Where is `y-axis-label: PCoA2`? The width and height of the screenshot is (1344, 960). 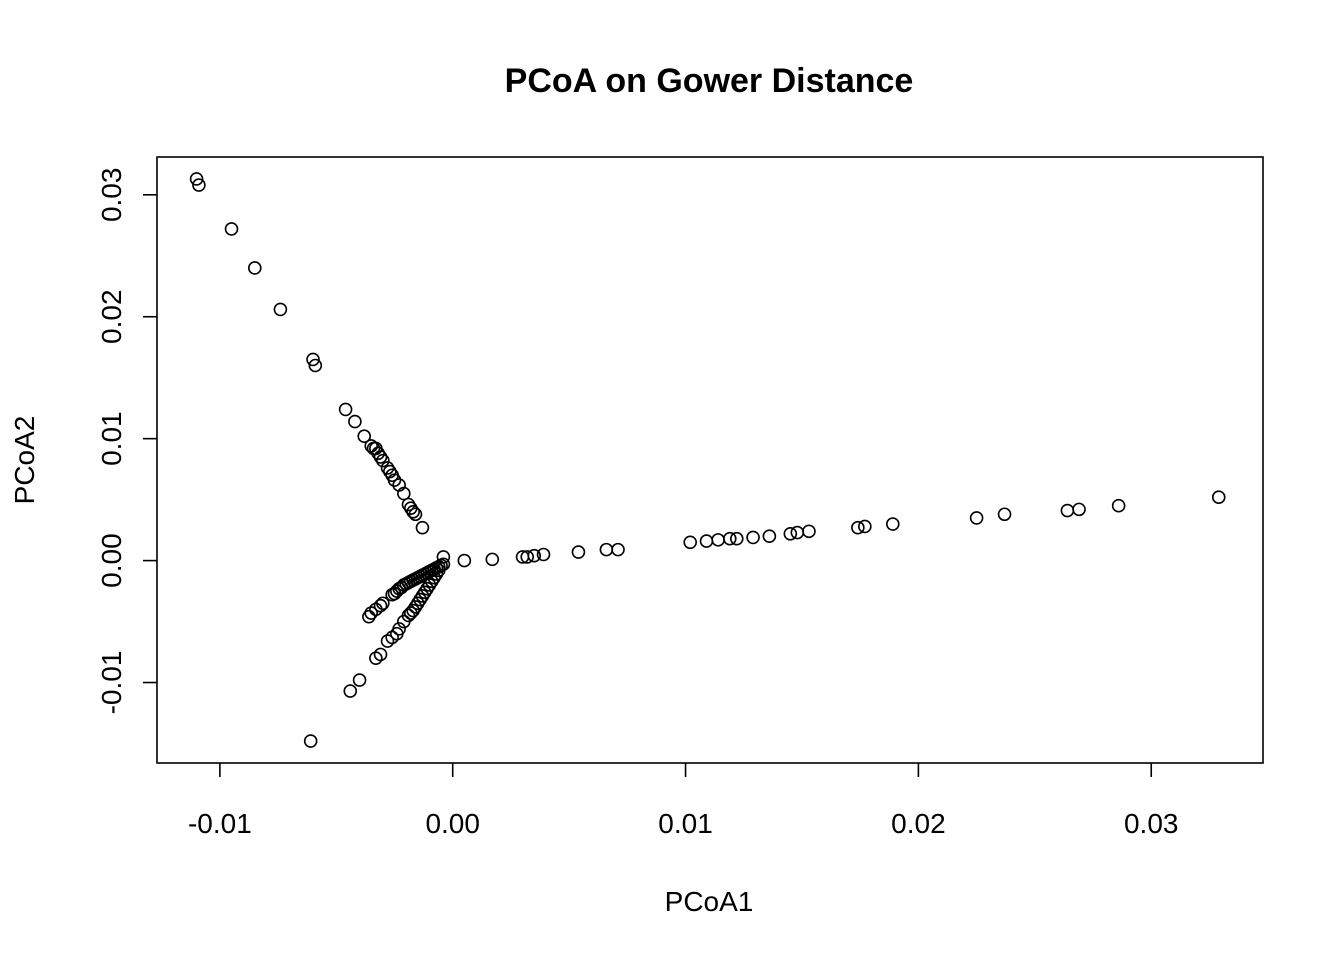
y-axis-label: PCoA2 is located at coordinates (24, 460).